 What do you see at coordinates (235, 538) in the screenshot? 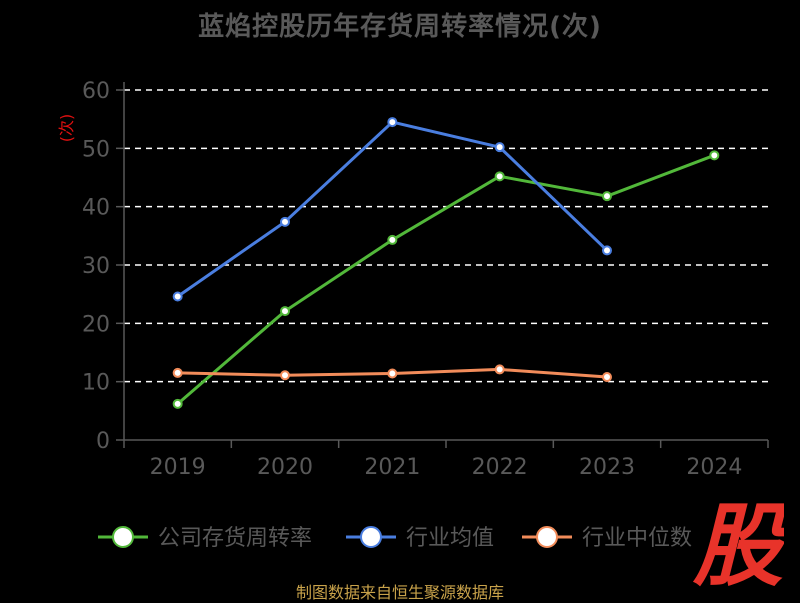
I see `legend-label: 公司存货周转率` at bounding box center [235, 538].